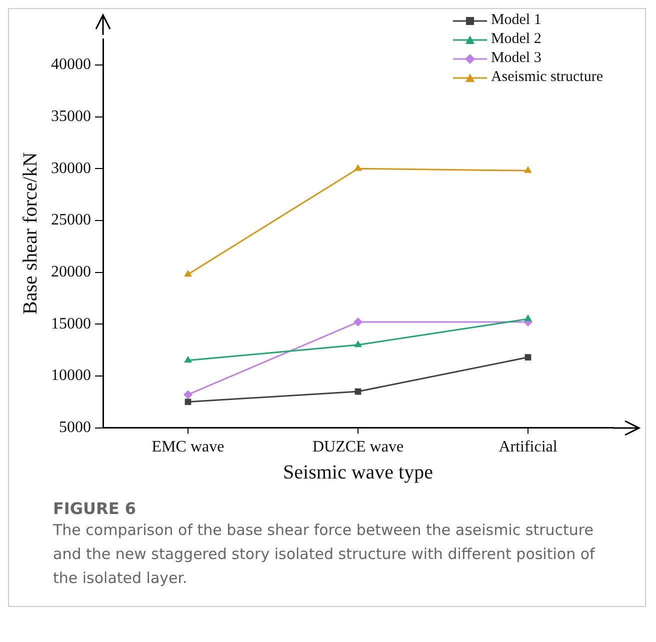 The height and width of the screenshot is (642, 656). Describe the element at coordinates (71, 65) in the screenshot. I see `y-tick-label: 40000` at that location.